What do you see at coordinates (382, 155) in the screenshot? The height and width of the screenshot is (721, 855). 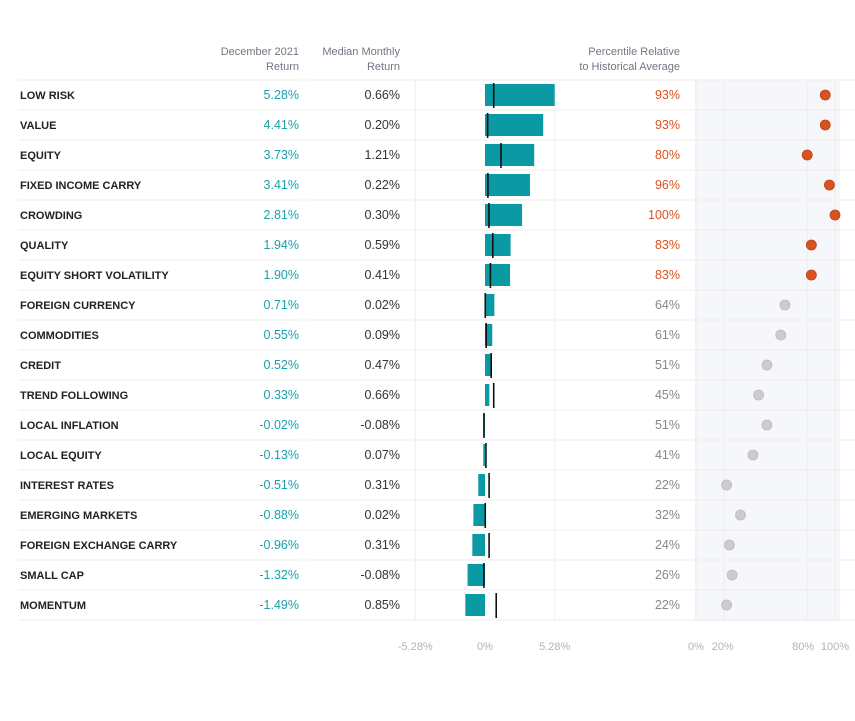 I see `median-return-value: 1.21%` at bounding box center [382, 155].